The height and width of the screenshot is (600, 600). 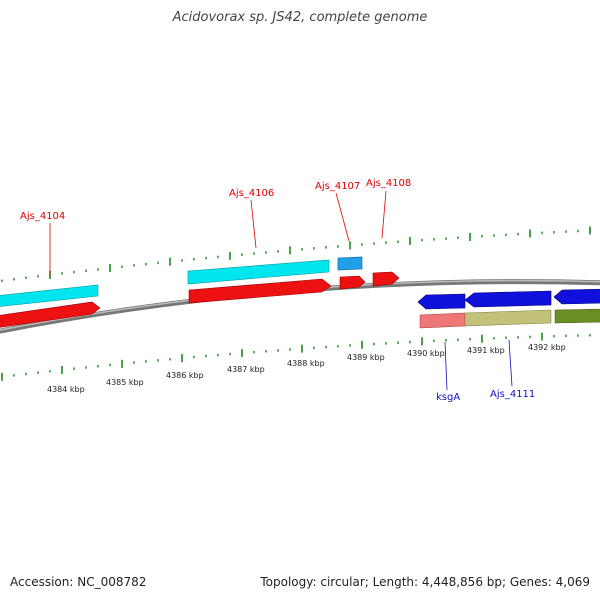 What do you see at coordinates (441, 301) in the screenshot?
I see `gene-arrow-ksgA` at bounding box center [441, 301].